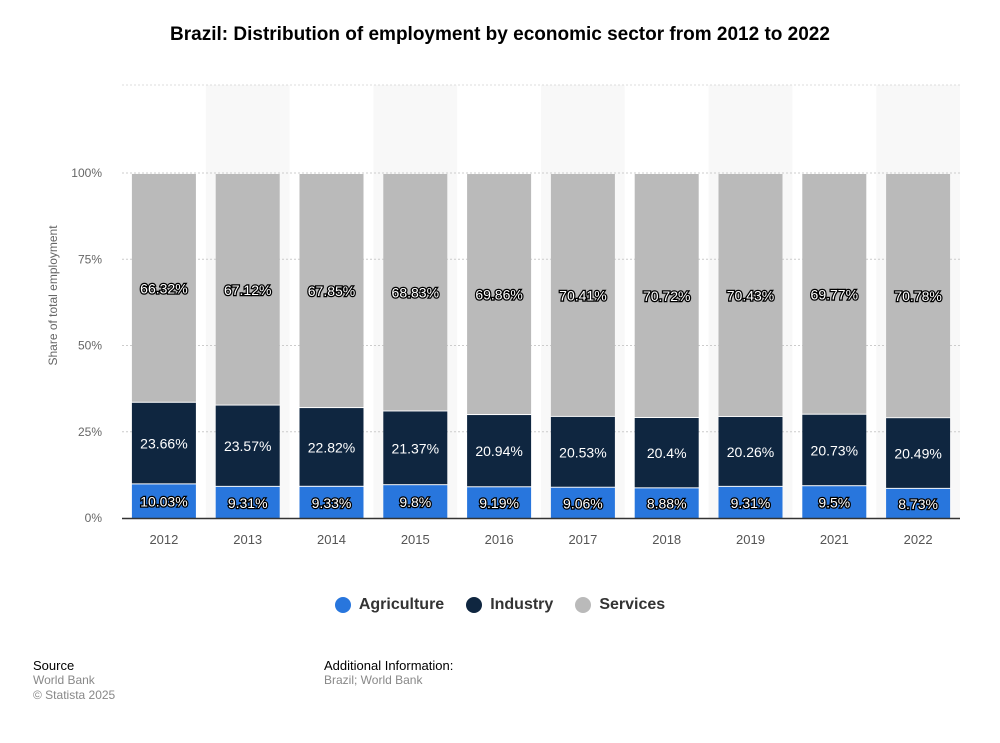 This screenshot has width=1000, height=743. I want to click on data-label: 9.19%, so click(499, 503).